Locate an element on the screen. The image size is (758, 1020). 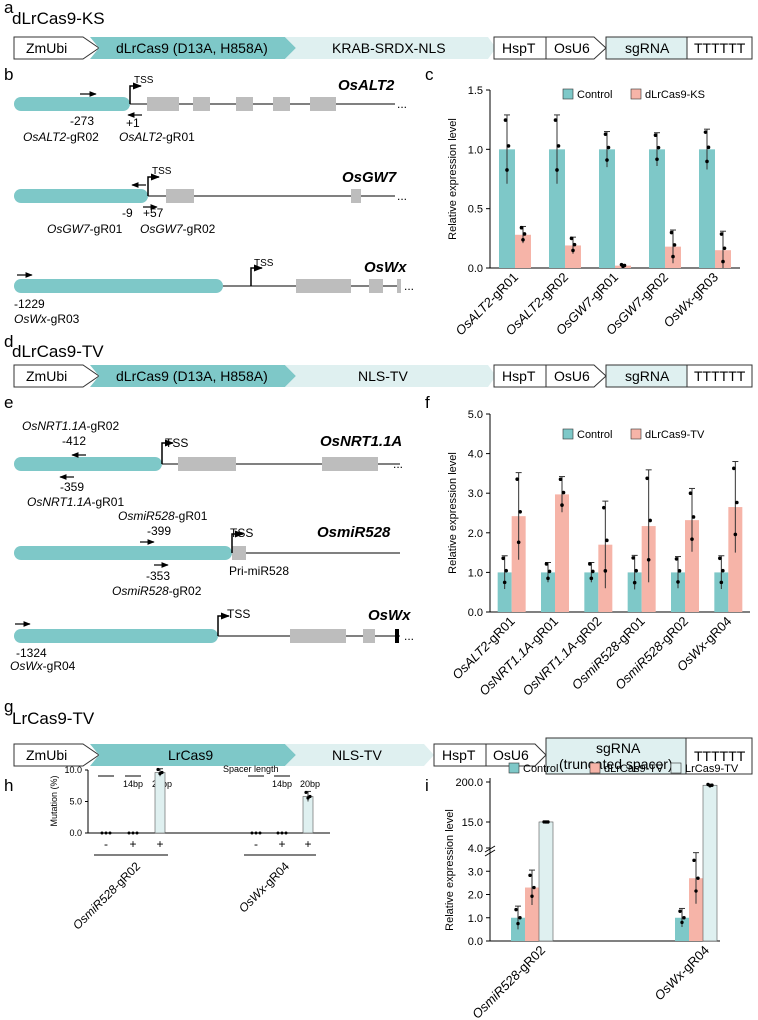
category-label: OsNRT1.1A-gR02 is located at coordinates (561, 656).